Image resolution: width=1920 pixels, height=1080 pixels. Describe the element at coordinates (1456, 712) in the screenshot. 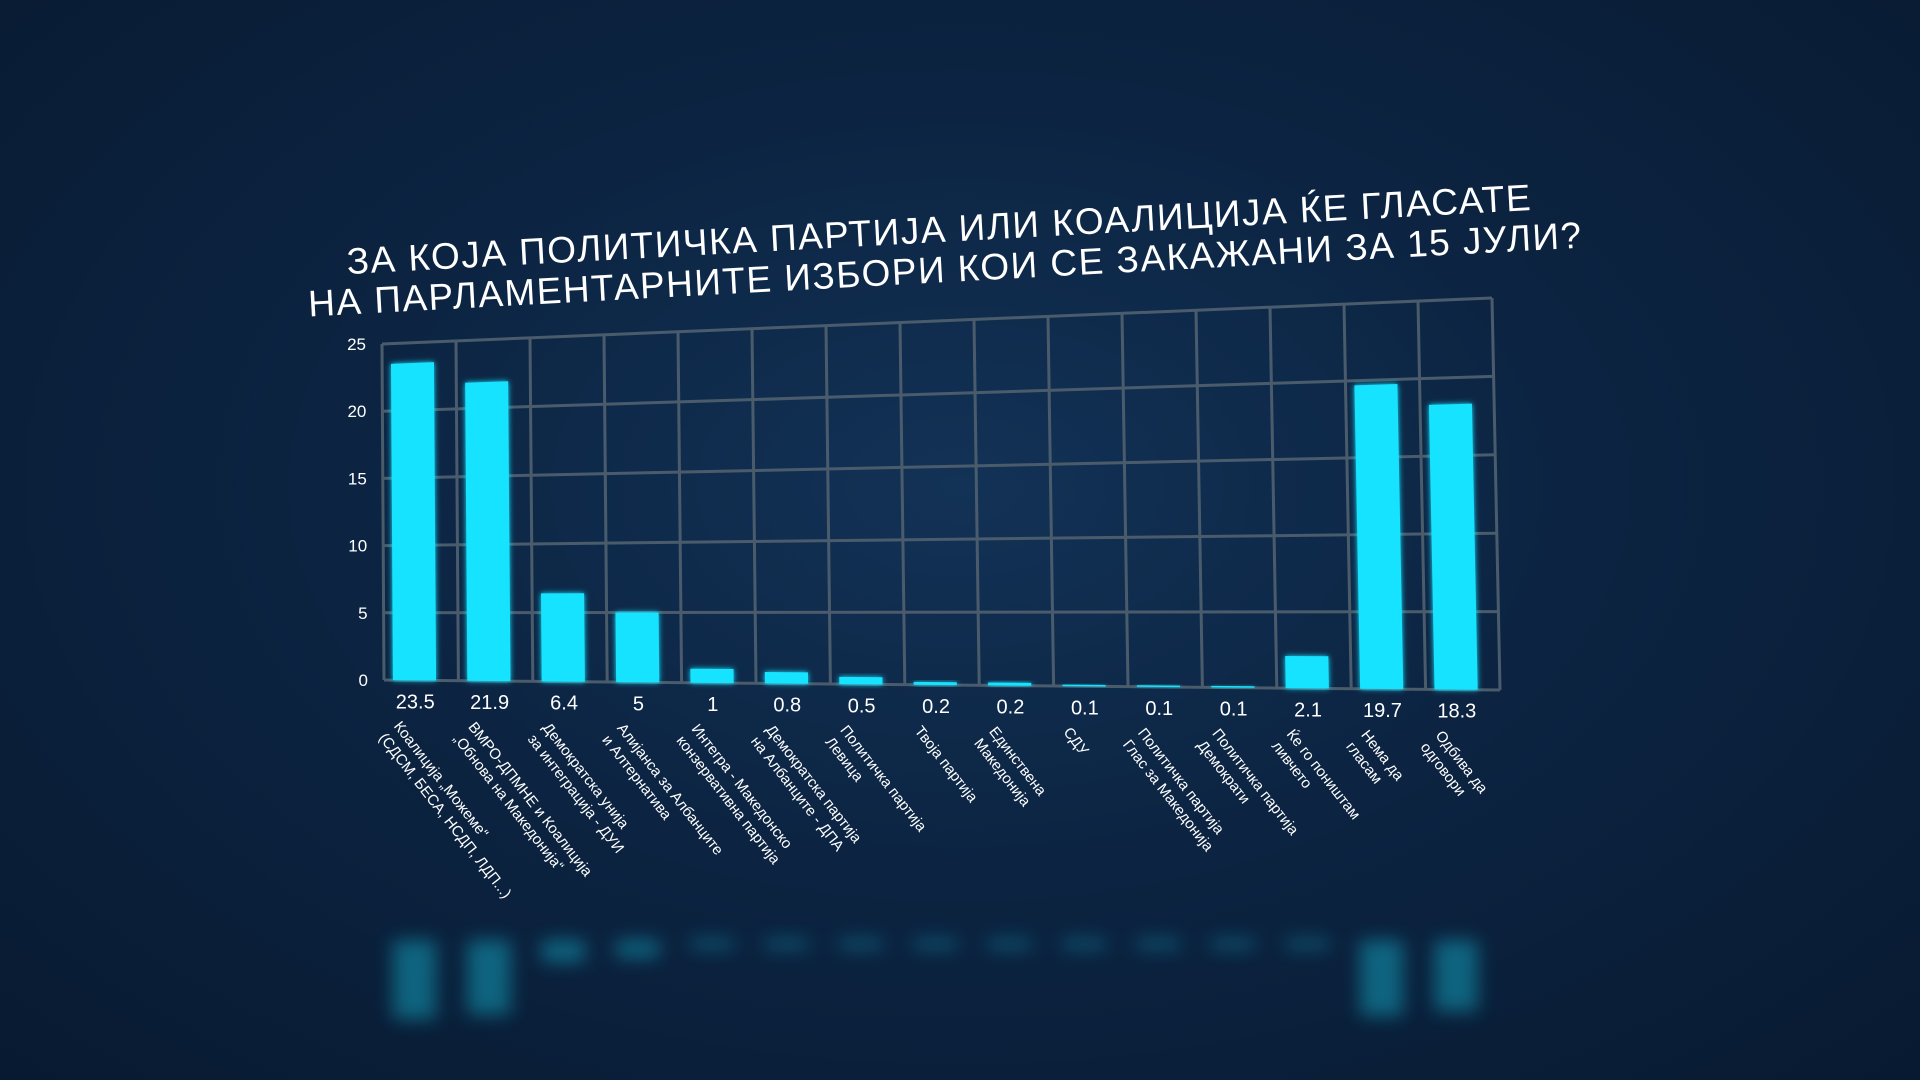

I see `value-label: 18.3` at that location.